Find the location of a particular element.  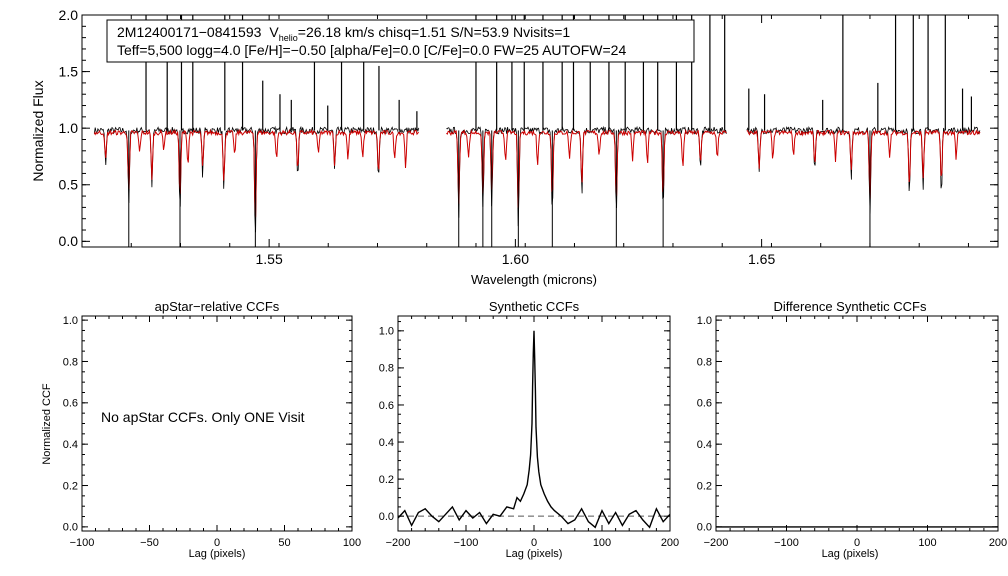

difference-ccf-title: Difference Synthetic CCFs is located at coordinates (850, 306).